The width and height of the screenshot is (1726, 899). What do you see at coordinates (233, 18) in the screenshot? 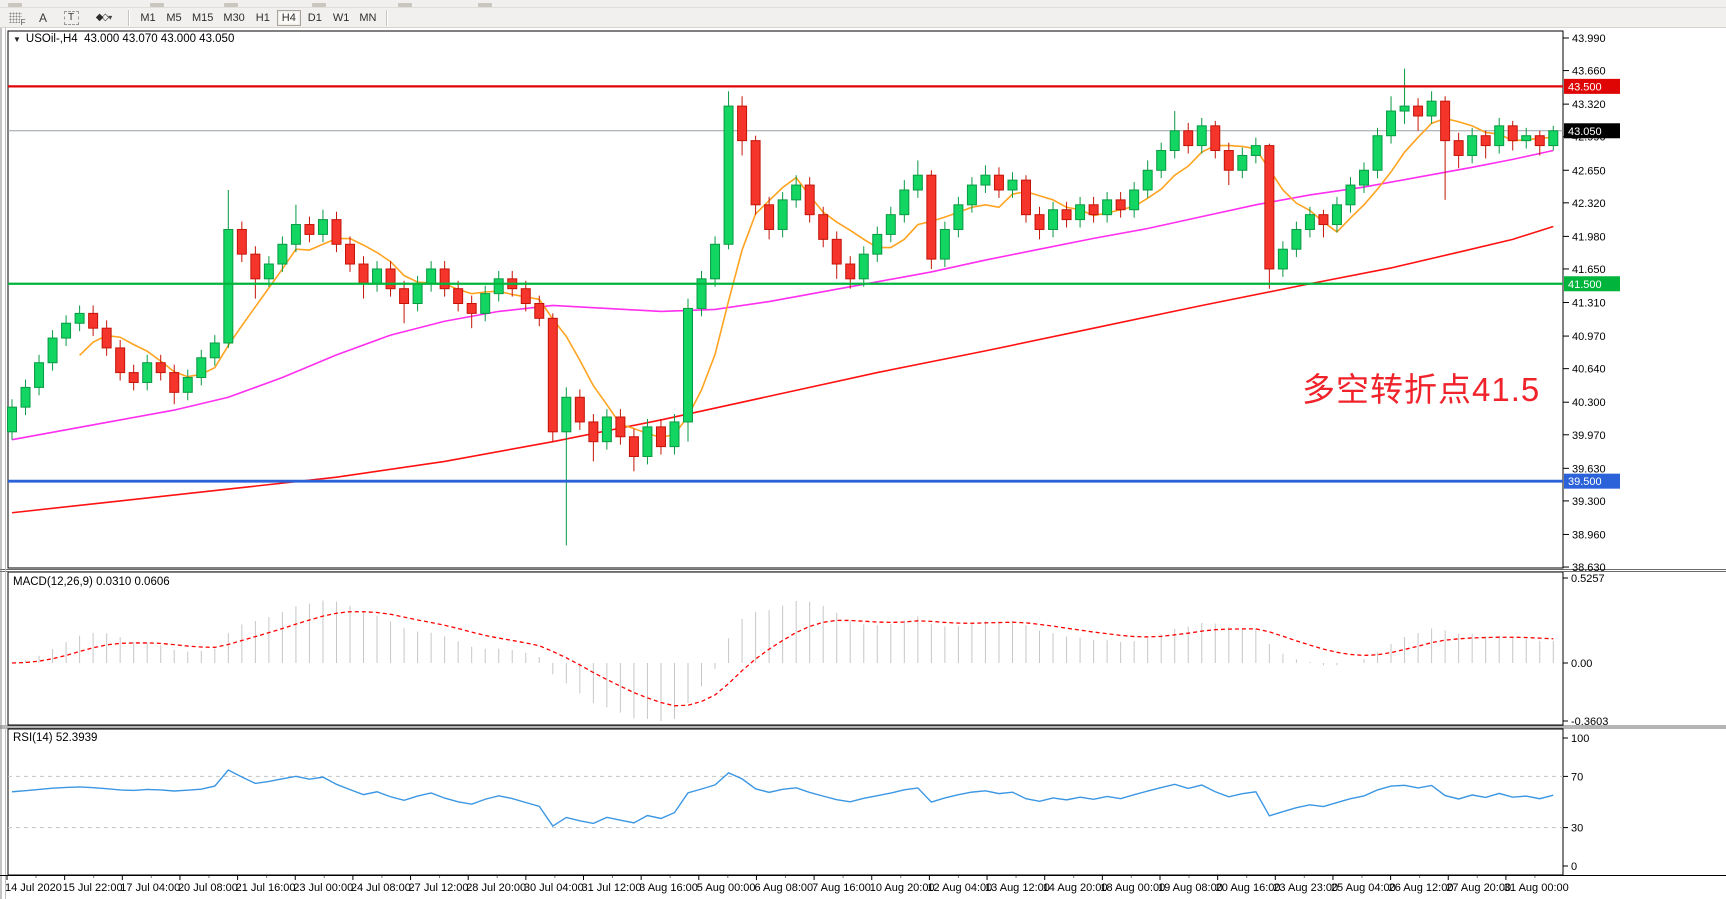
I see `timeframe-m30-button: M30` at bounding box center [233, 18].